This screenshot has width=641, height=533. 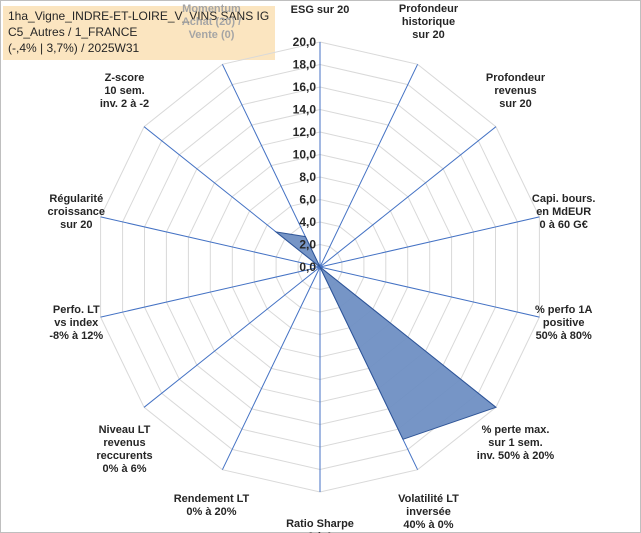 What do you see at coordinates (125, 78) in the screenshot?
I see `axis-label-line: Z-score` at bounding box center [125, 78].